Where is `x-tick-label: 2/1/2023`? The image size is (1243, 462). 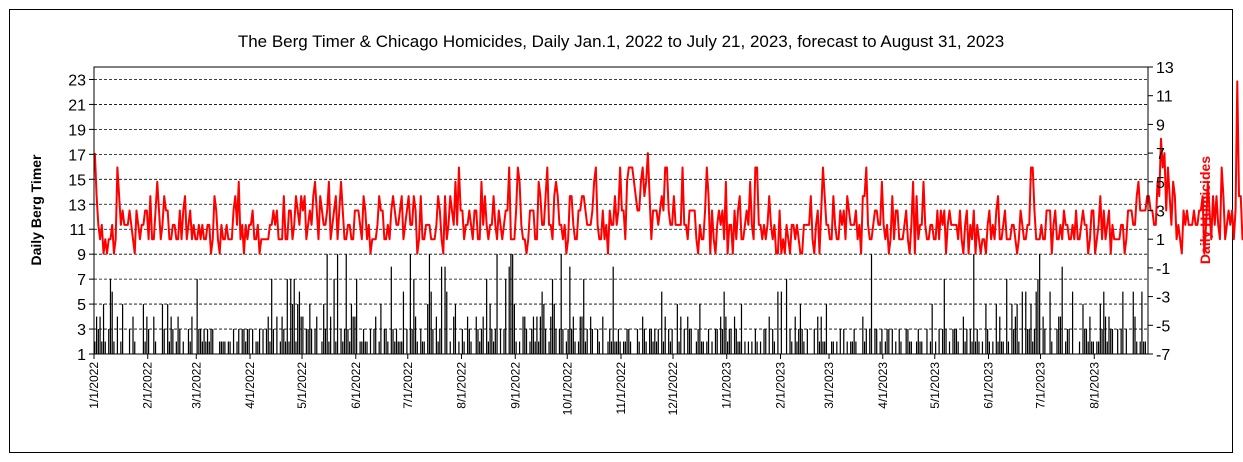
x-tick-label: 2/1/2023 is located at coordinates (780, 385).